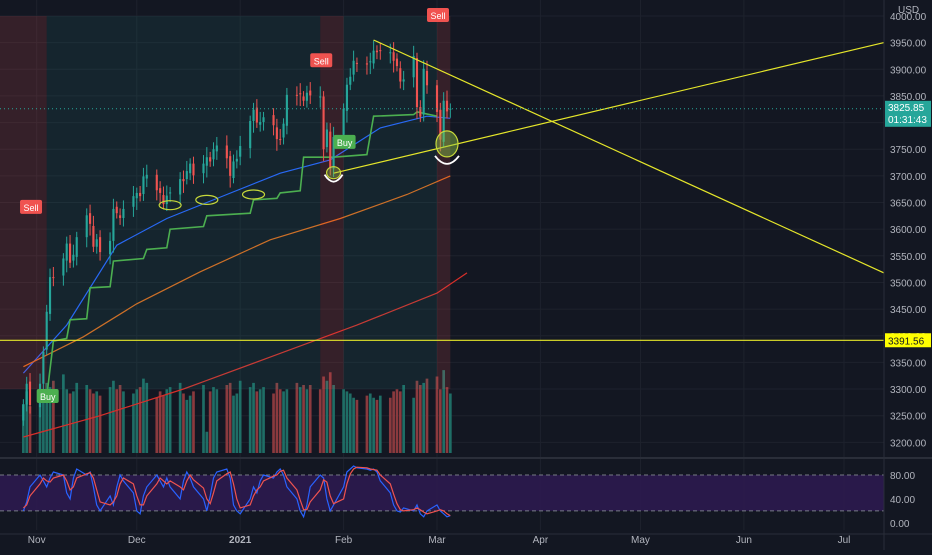 The image size is (932, 555). Describe the element at coordinates (609, 108) in the screenshot. I see `trendline-line` at that location.